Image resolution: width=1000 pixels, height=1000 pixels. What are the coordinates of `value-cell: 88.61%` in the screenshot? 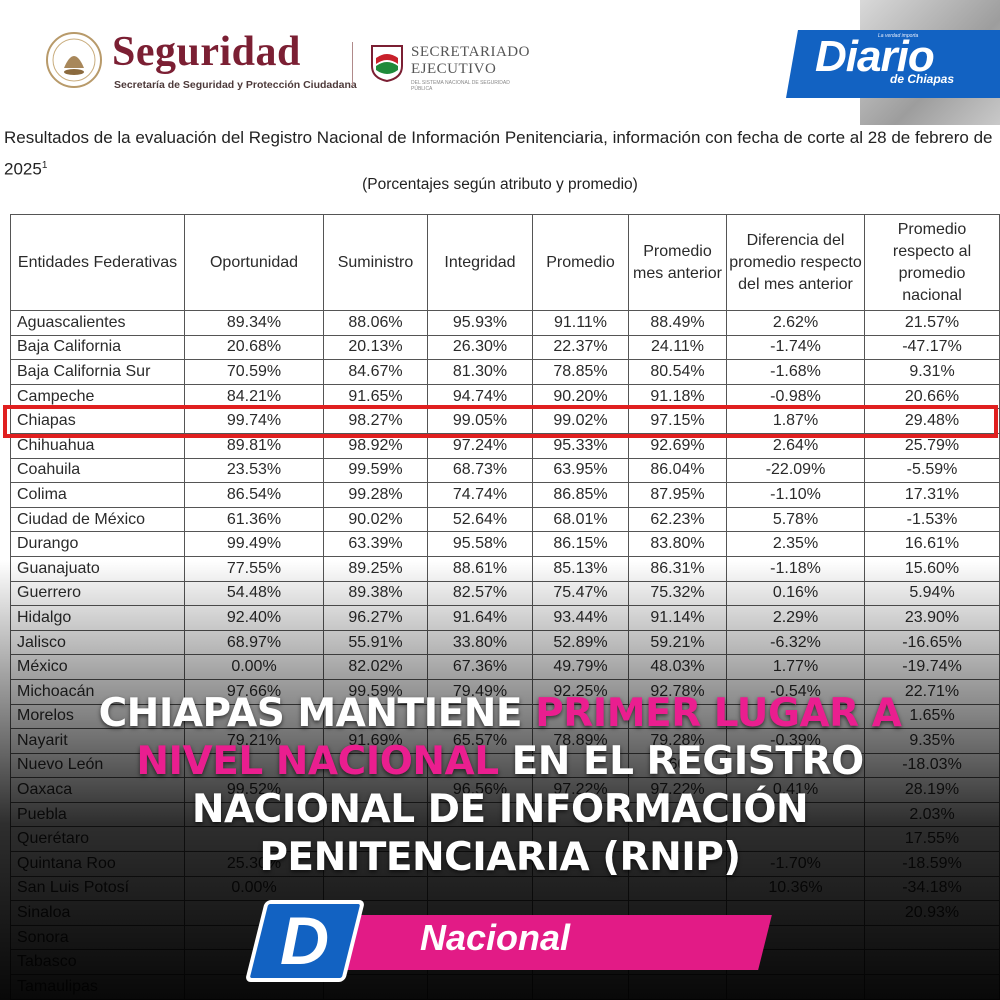 It's located at (480, 568).